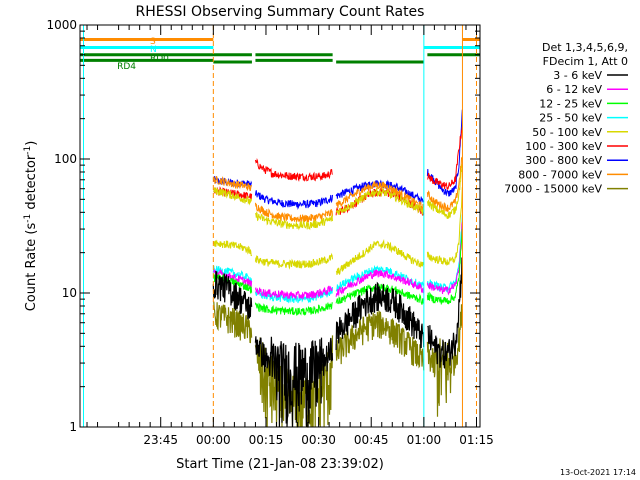 The height and width of the screenshot is (480, 640). I want to click on x-tick-label: 01:15, so click(476, 440).